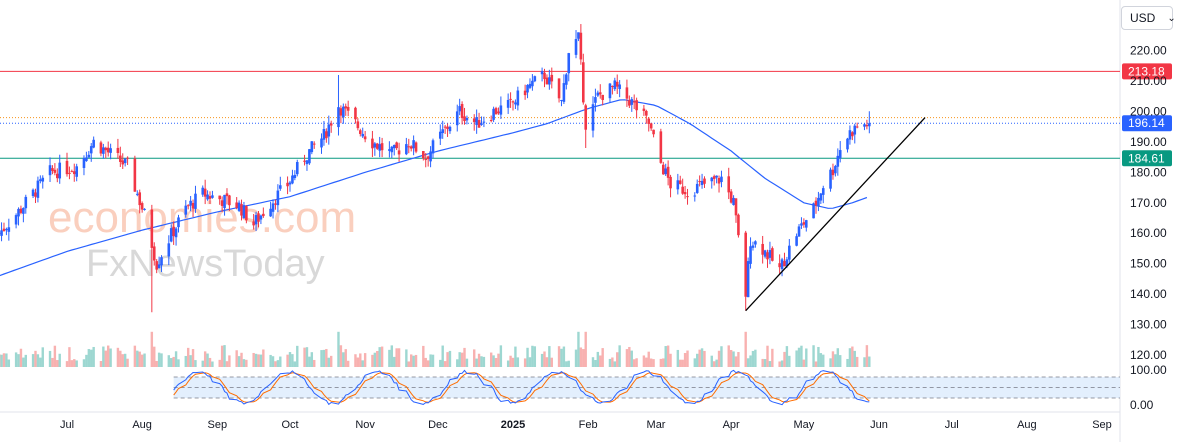 The image size is (1180, 442). Describe the element at coordinates (1148, 264) in the screenshot. I see `y-tick-label: 150.00` at that location.